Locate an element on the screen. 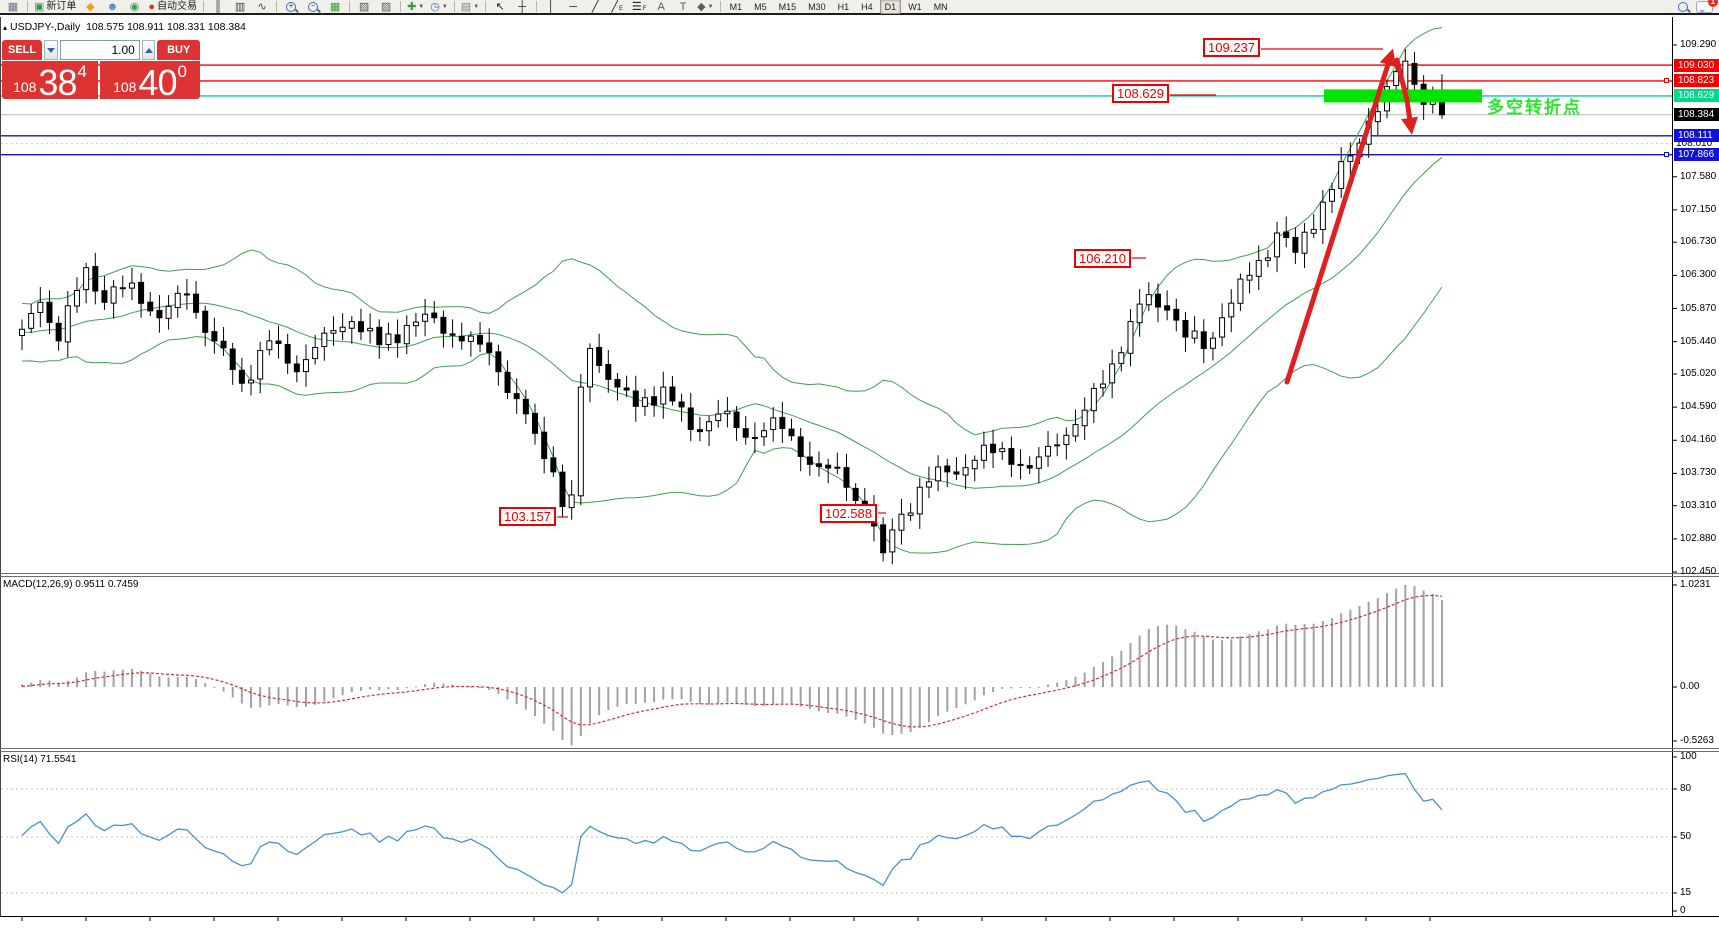  sell-price-display: 108 38 4 is located at coordinates (50, 81).